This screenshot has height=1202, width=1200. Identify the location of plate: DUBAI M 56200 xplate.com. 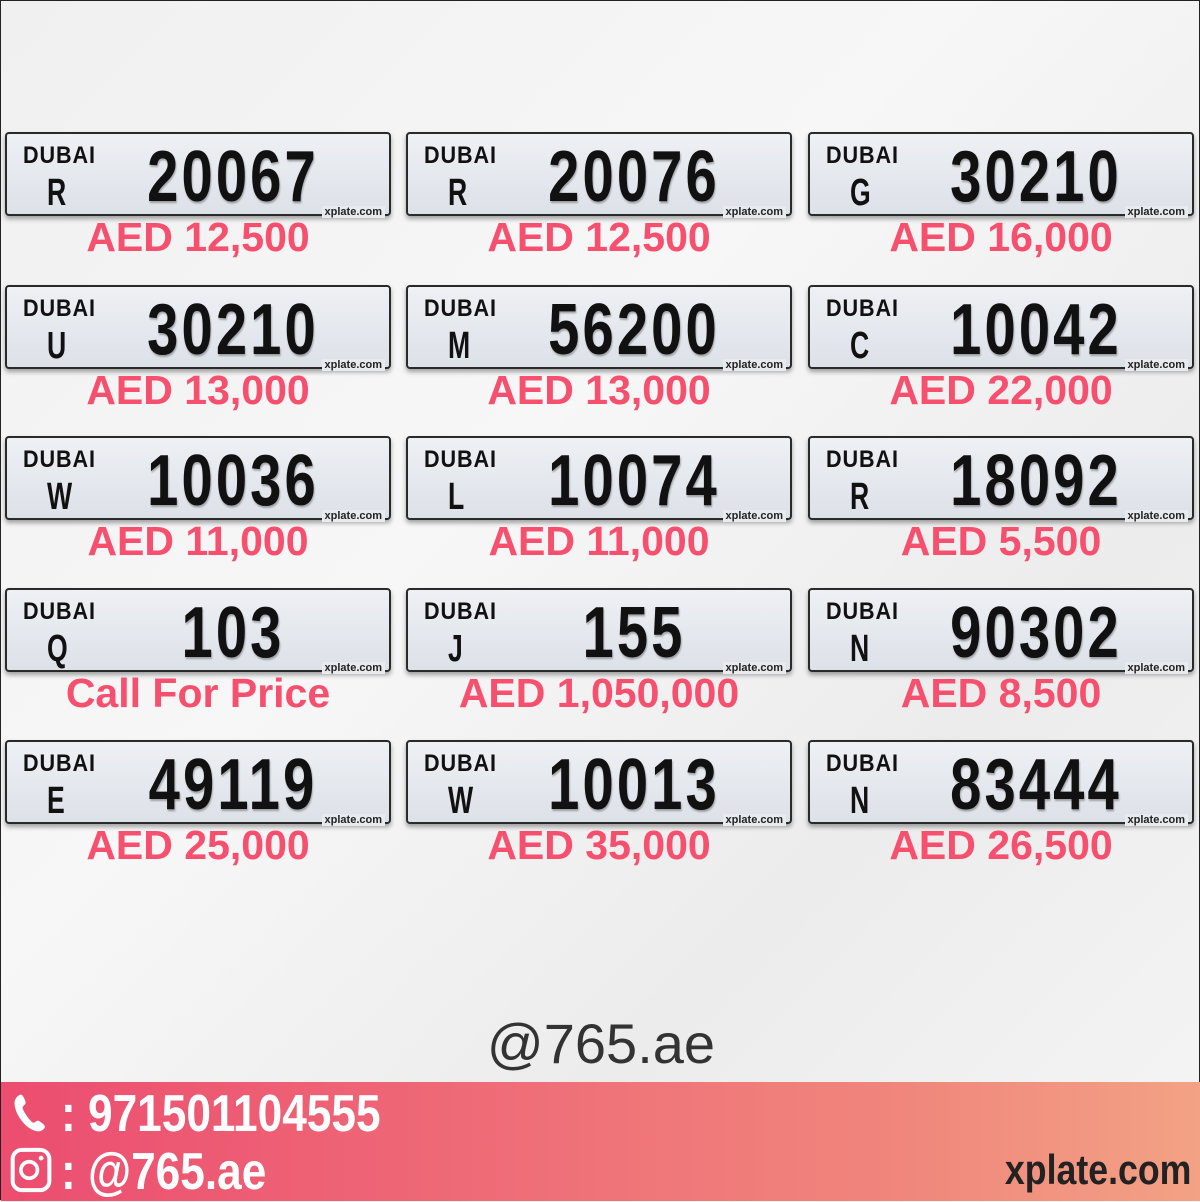
(599, 328).